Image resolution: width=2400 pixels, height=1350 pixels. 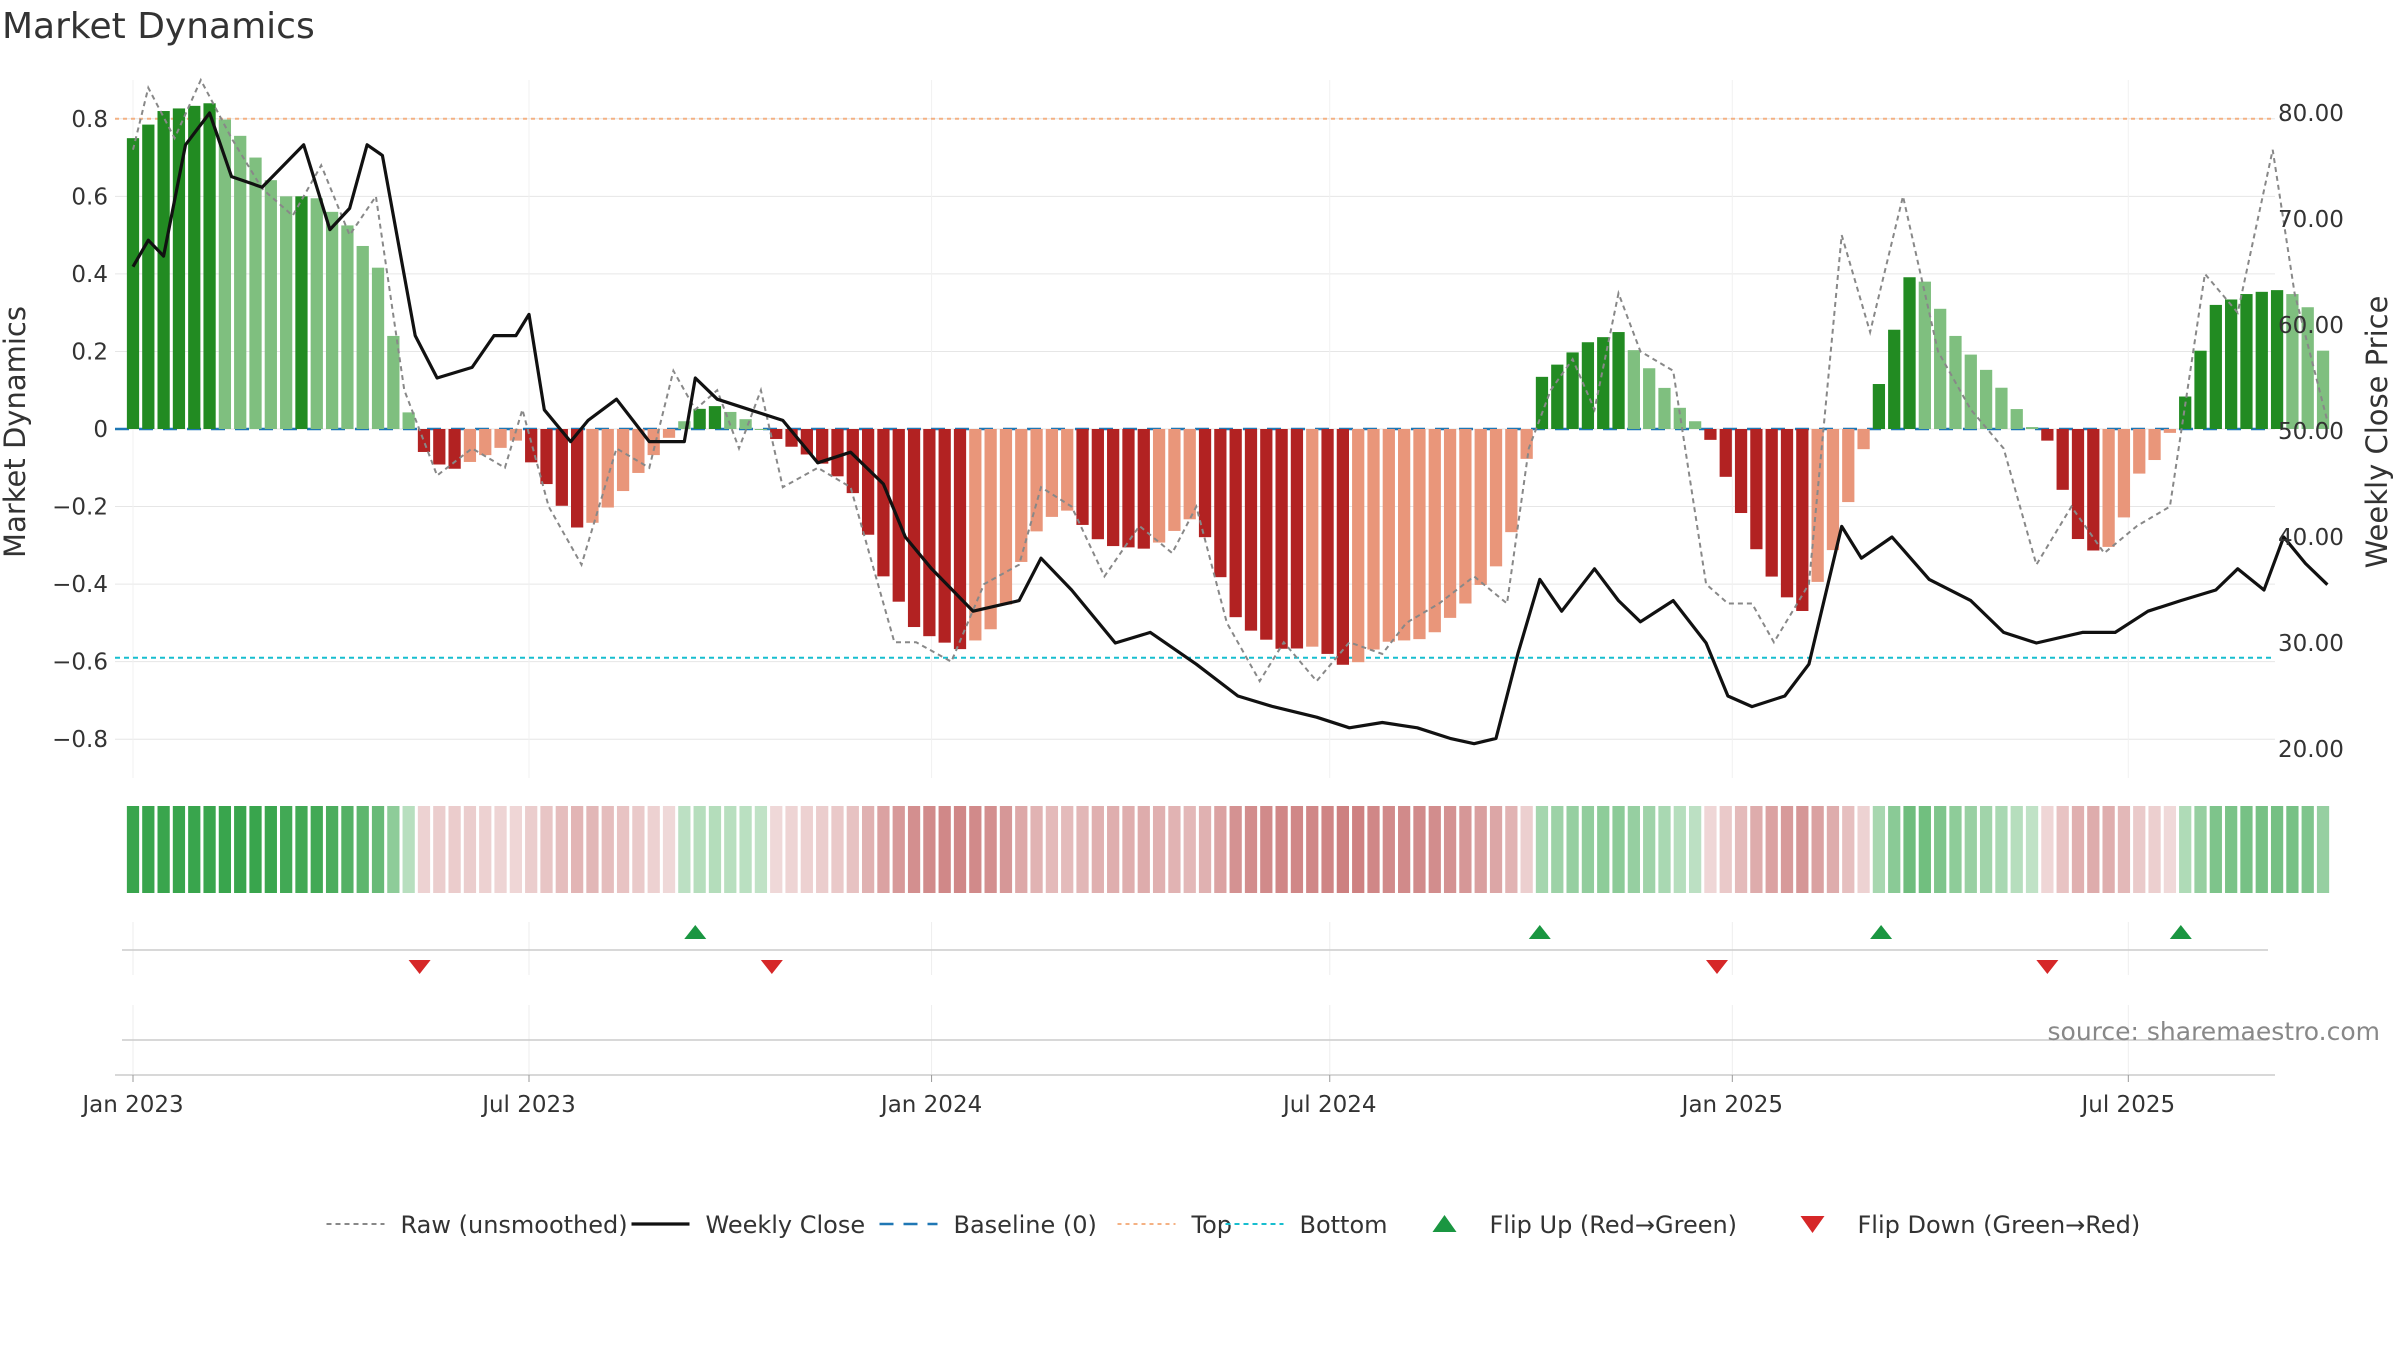 What do you see at coordinates (2311, 220) in the screenshot?
I see `right-tick-label: 70.00` at bounding box center [2311, 220].